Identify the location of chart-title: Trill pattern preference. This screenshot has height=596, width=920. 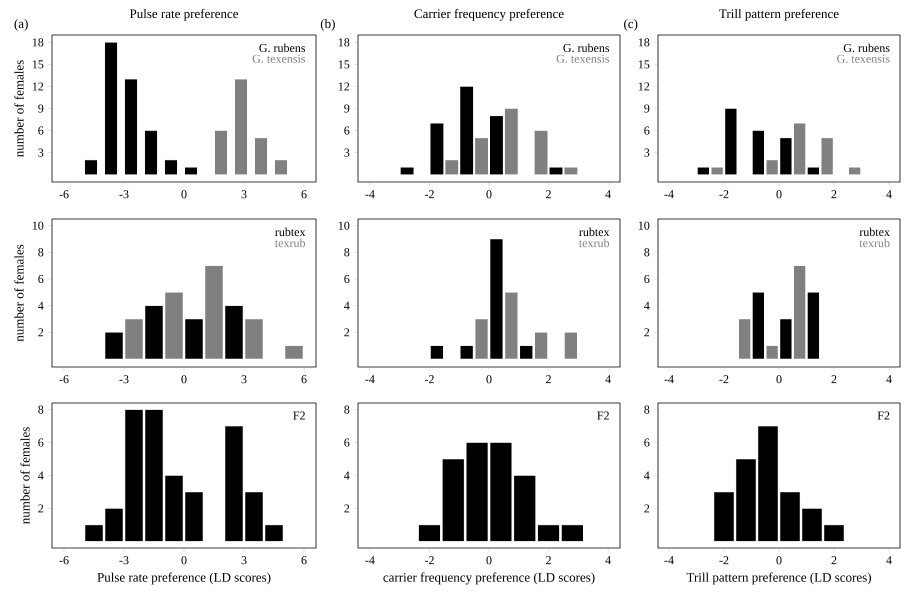
(779, 14).